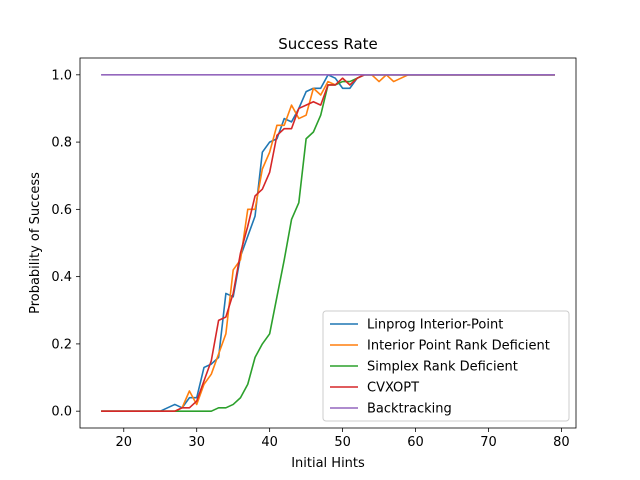 Image resolution: width=640 pixels, height=480 pixels. What do you see at coordinates (35, 243) in the screenshot?
I see `y-axis-label: Probability of Success` at bounding box center [35, 243].